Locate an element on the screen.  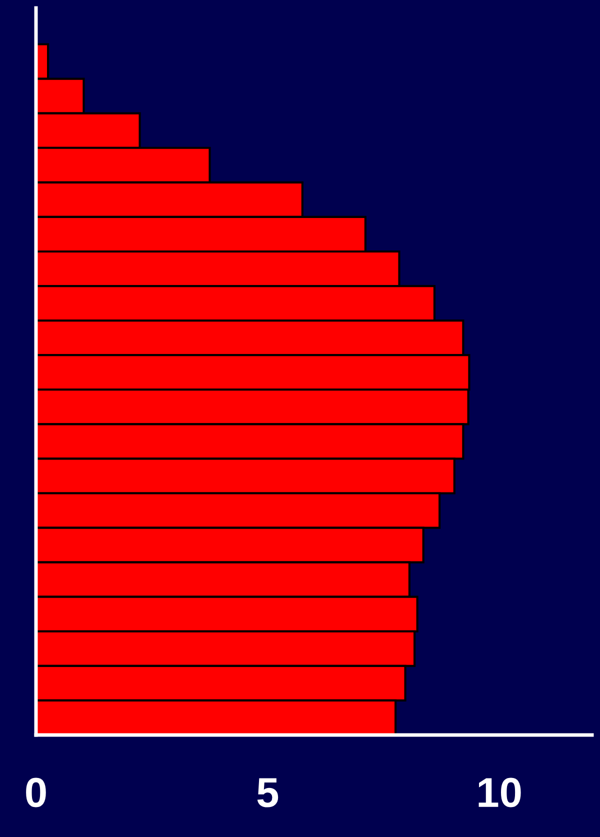
x-tick-label: 10 is located at coordinates (499, 793).